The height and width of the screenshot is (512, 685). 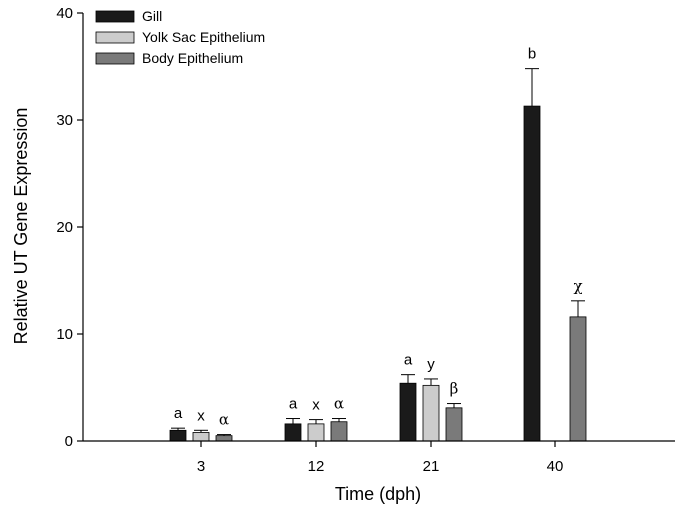 I want to click on legend: Gill Yolk Sac Epithelium Body Epithelium, so click(x=180, y=37).